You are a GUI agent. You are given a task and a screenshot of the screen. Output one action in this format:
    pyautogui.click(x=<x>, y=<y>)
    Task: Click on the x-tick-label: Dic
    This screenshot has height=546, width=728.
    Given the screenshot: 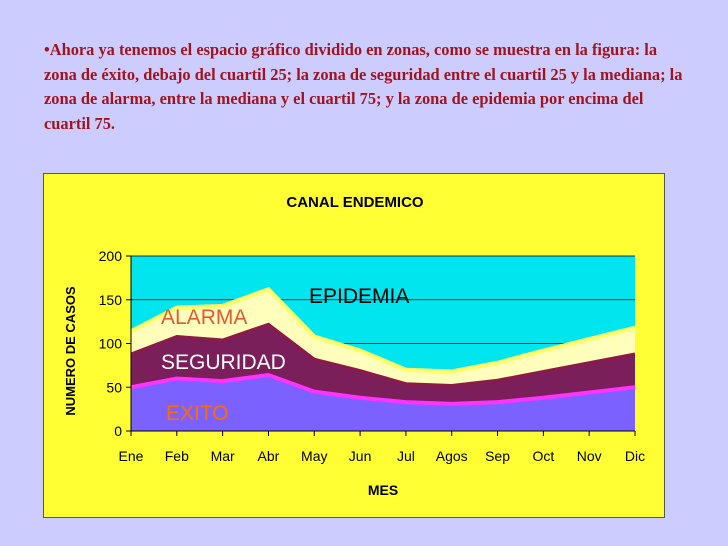 What is the action you would take?
    pyautogui.click(x=635, y=456)
    